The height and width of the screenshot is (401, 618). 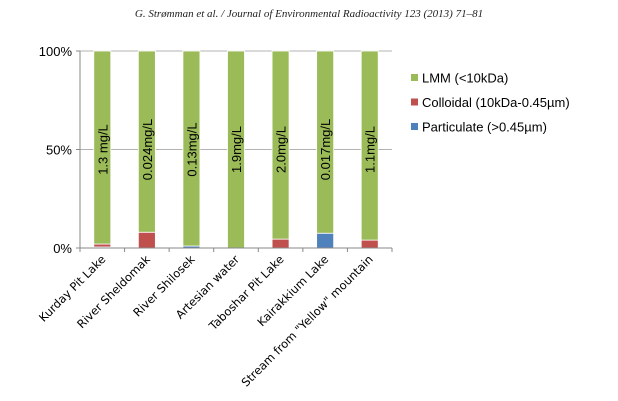 What do you see at coordinates (465, 78) in the screenshot?
I see `legend-label: LMM (<10kDa)` at bounding box center [465, 78].